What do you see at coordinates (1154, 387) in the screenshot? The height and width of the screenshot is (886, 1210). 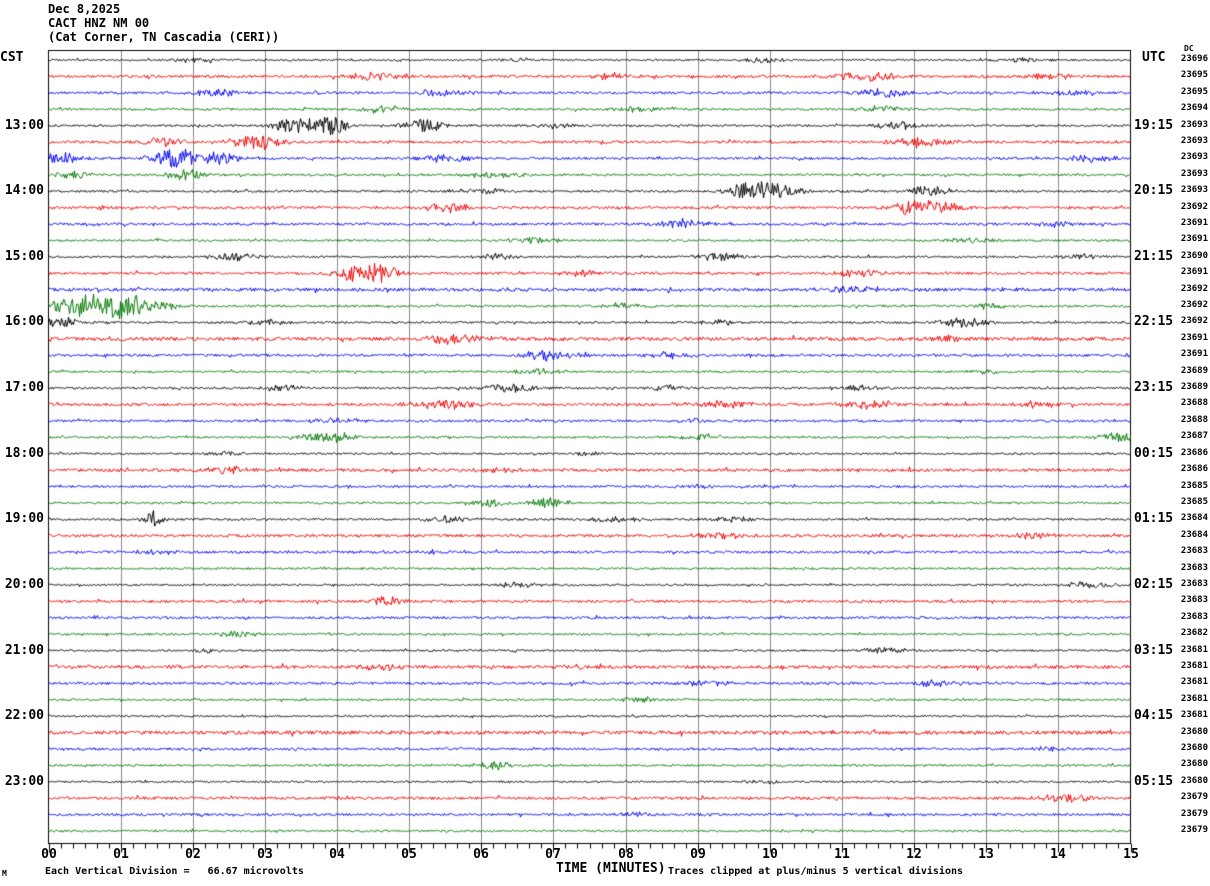 I see `utc-hour-label: 23:15` at bounding box center [1154, 387].